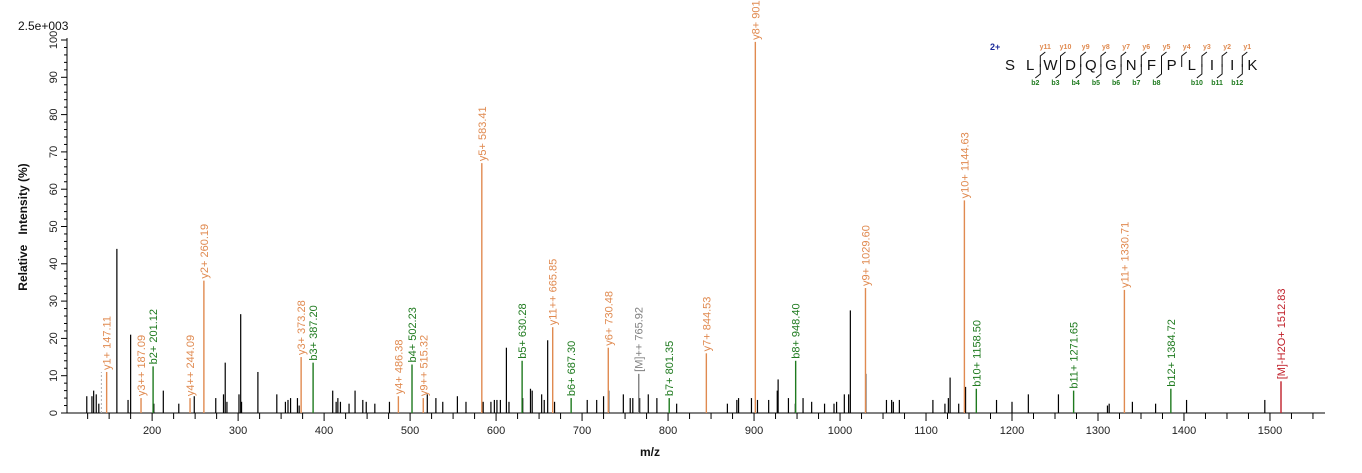 The image size is (1362, 473). Describe the element at coordinates (54, 40) in the screenshot. I see `y-tick-label: 100` at that location.